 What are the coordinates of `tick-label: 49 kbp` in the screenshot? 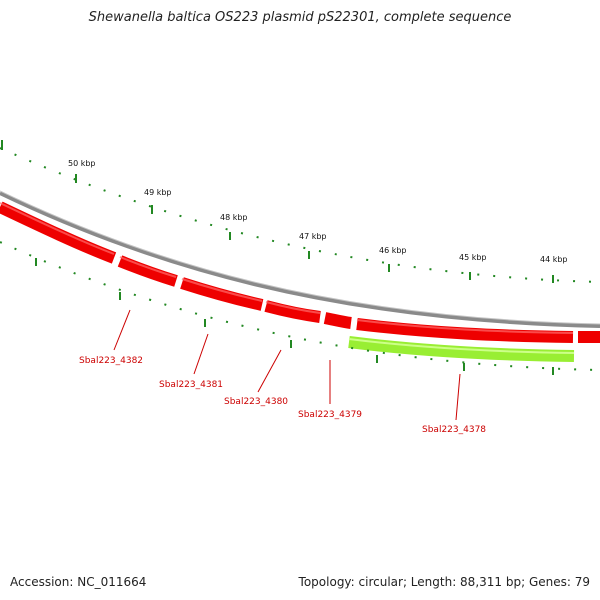 It's located at (158, 192).